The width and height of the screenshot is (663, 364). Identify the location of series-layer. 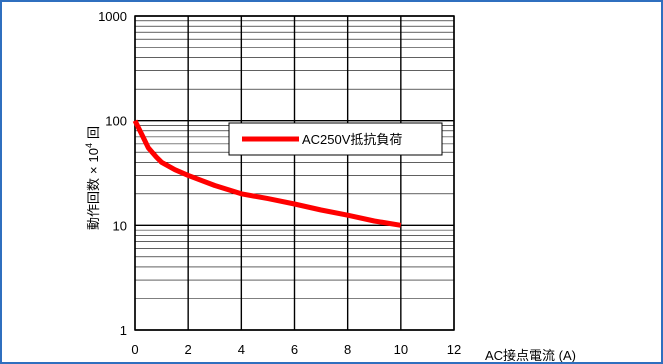
(267, 173).